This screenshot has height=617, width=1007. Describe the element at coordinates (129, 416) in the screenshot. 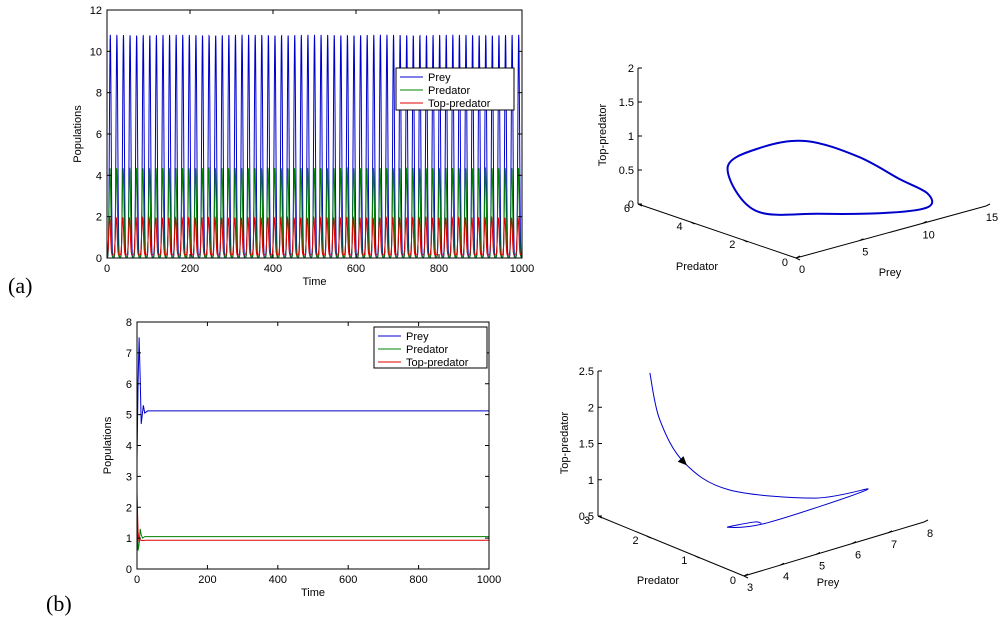

I see `y-tick-label: 5` at that location.